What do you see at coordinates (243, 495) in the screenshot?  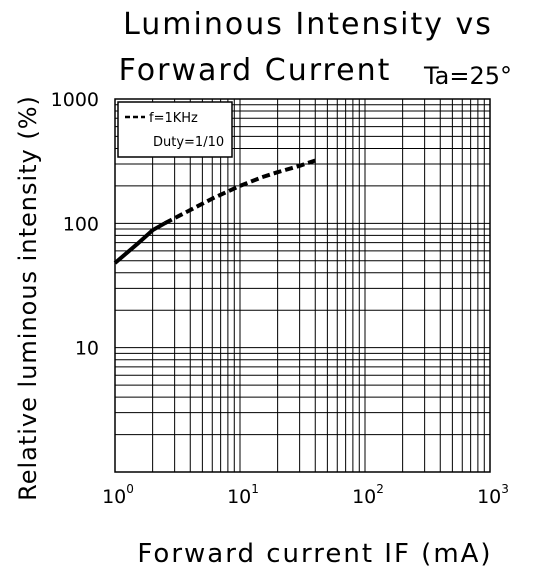 I see `x-tick-label: 10¹` at bounding box center [243, 495].